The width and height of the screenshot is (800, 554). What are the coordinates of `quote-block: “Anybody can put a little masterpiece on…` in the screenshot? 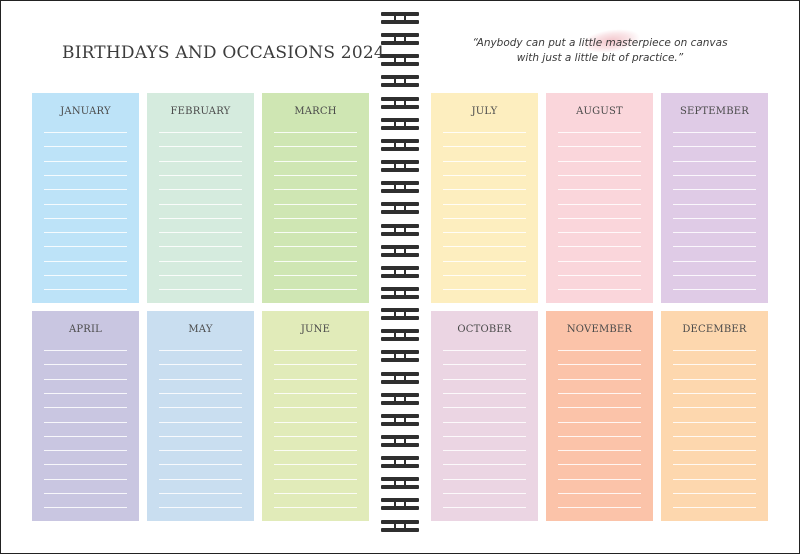 It's located at (600, 50).